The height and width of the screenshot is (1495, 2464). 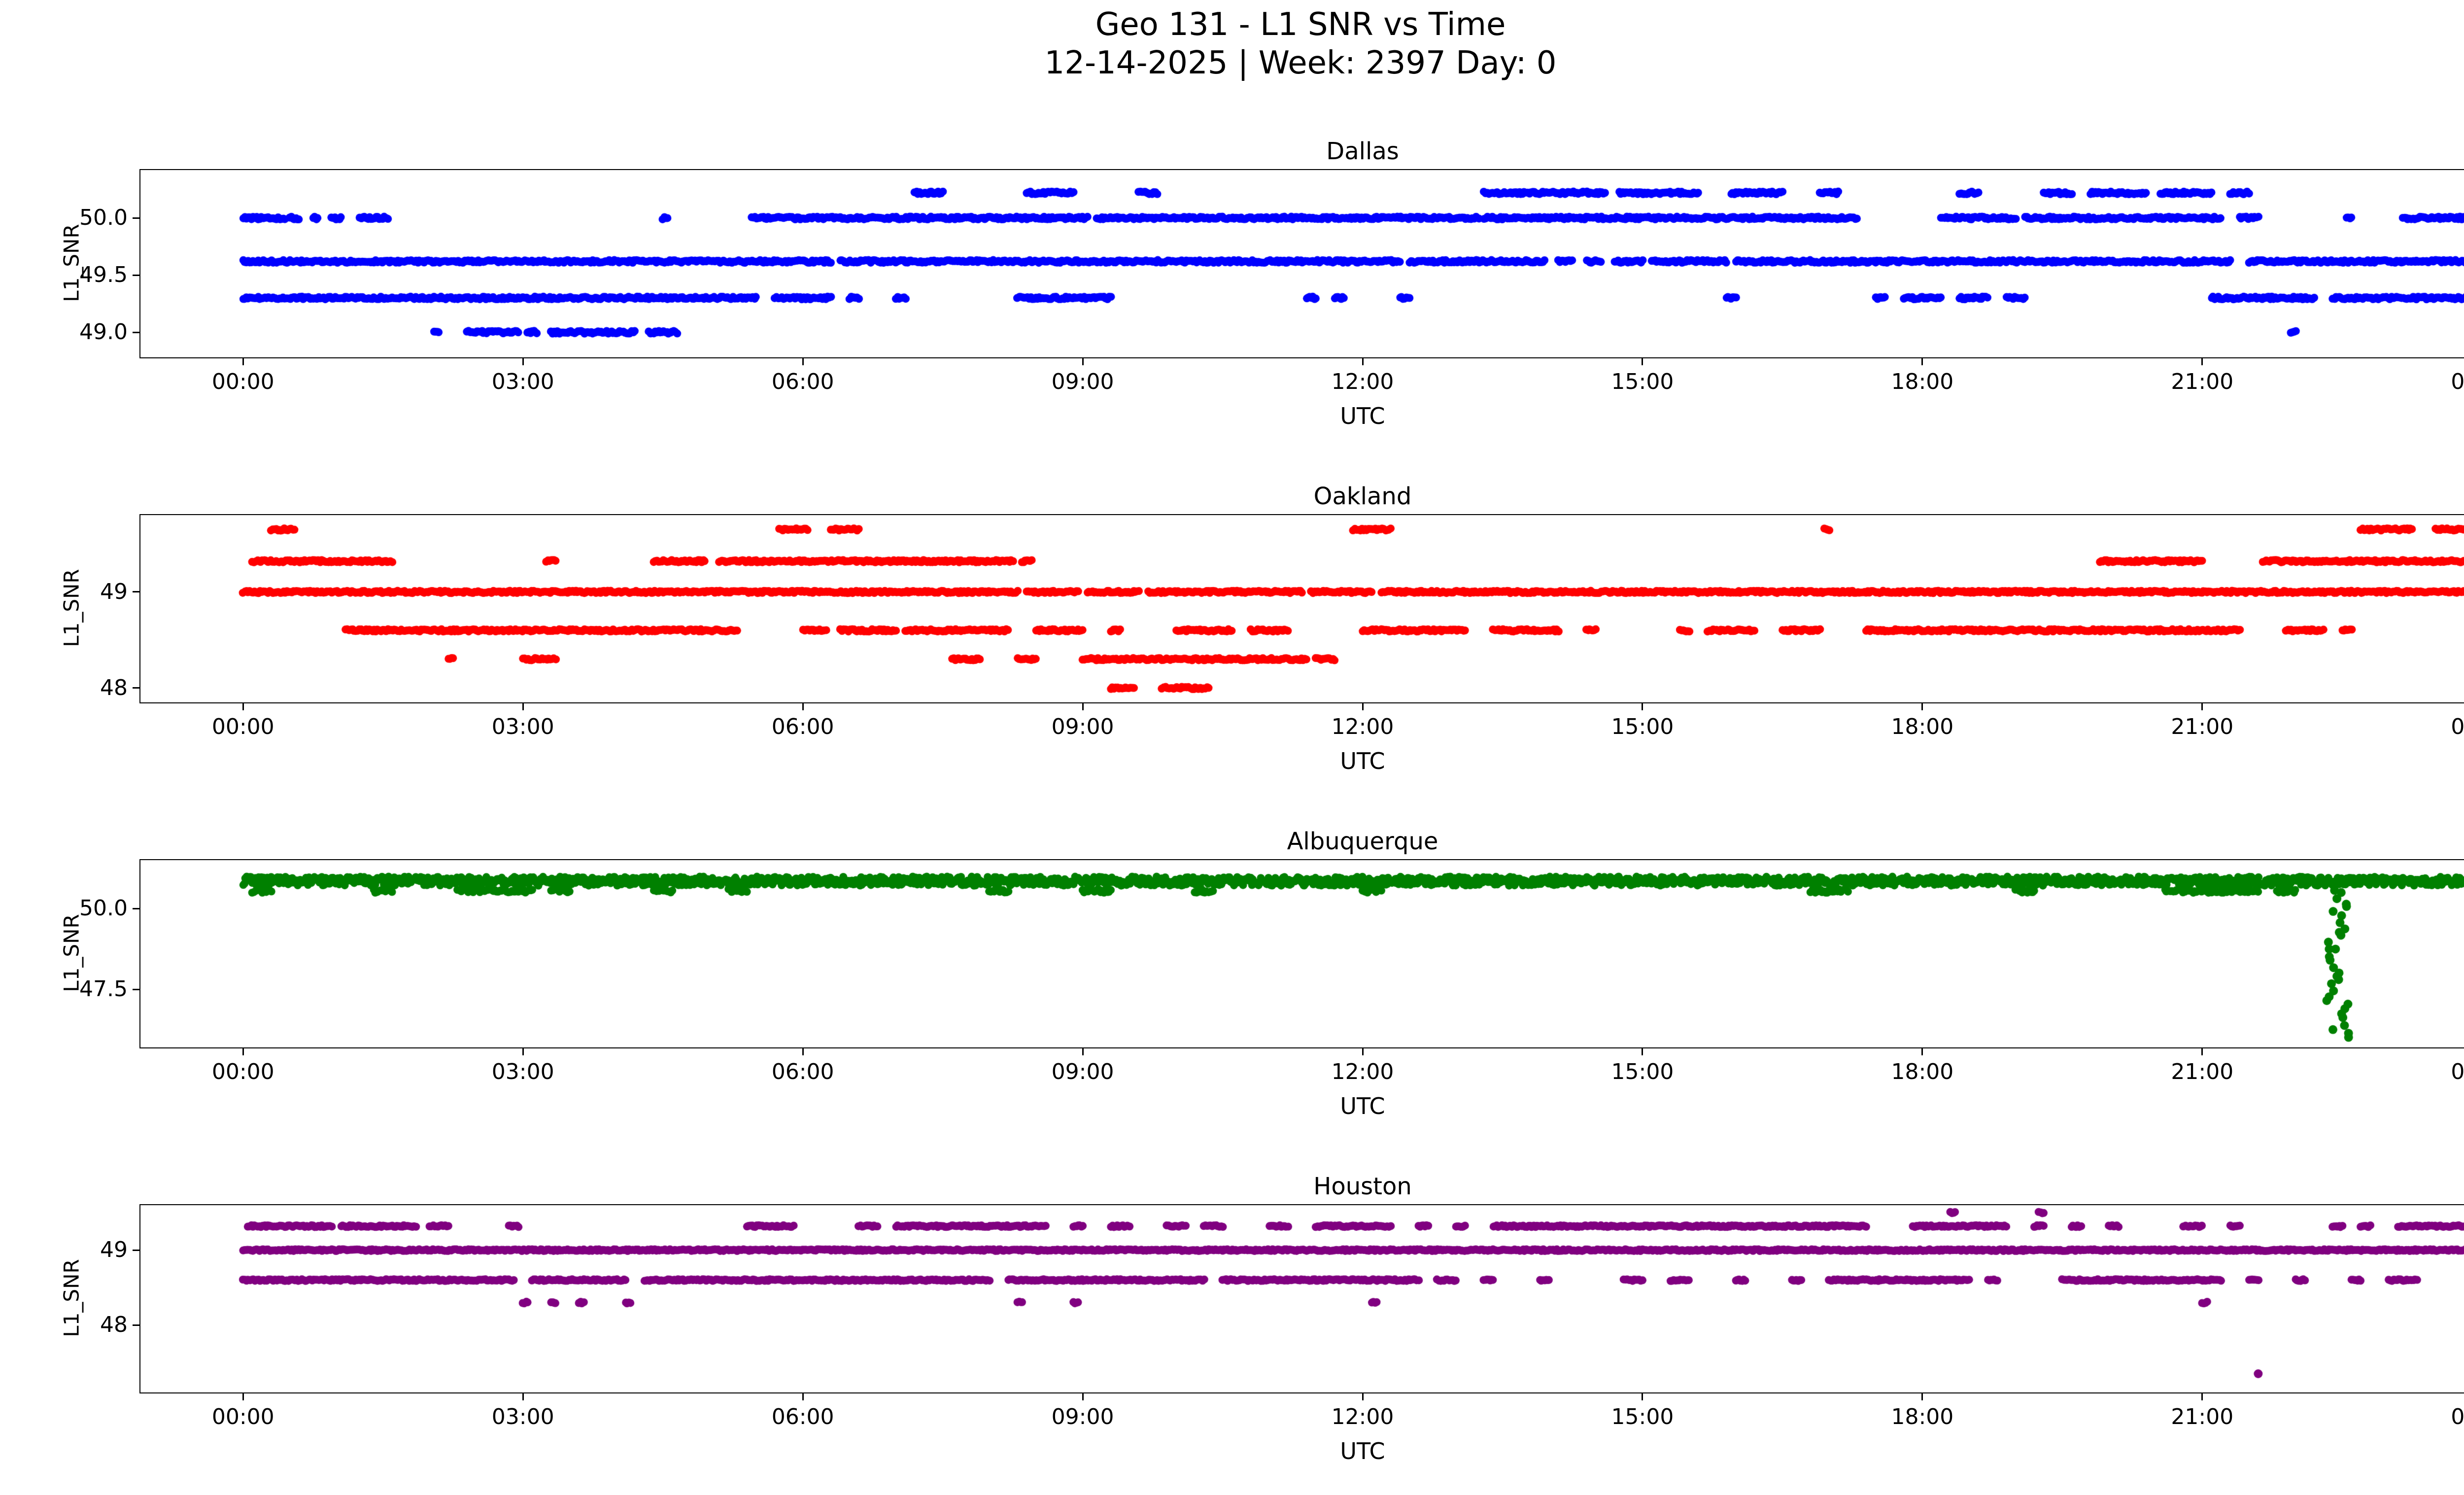 What do you see at coordinates (1302, 263) in the screenshot?
I see `scatter-canvas-dallas` at bounding box center [1302, 263].